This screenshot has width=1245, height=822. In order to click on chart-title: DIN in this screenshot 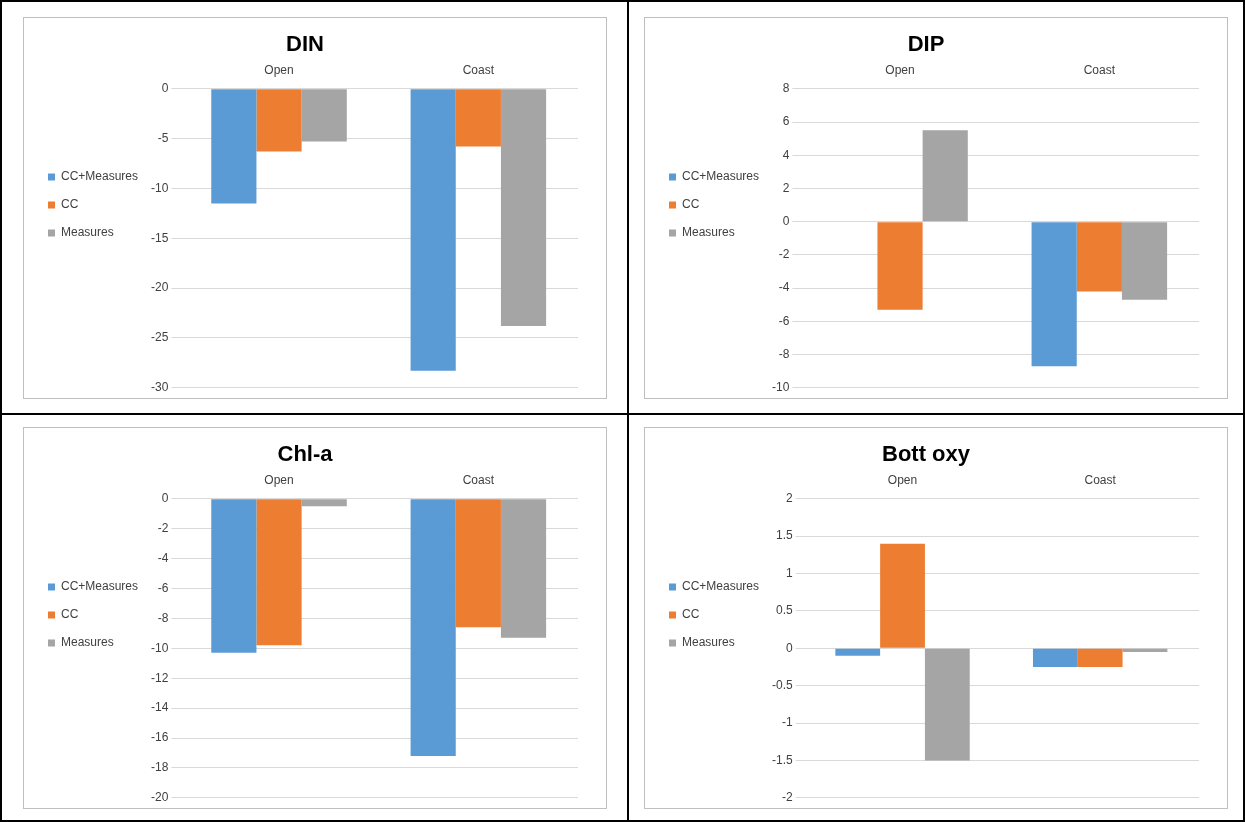, I will do `click(304, 43)`.